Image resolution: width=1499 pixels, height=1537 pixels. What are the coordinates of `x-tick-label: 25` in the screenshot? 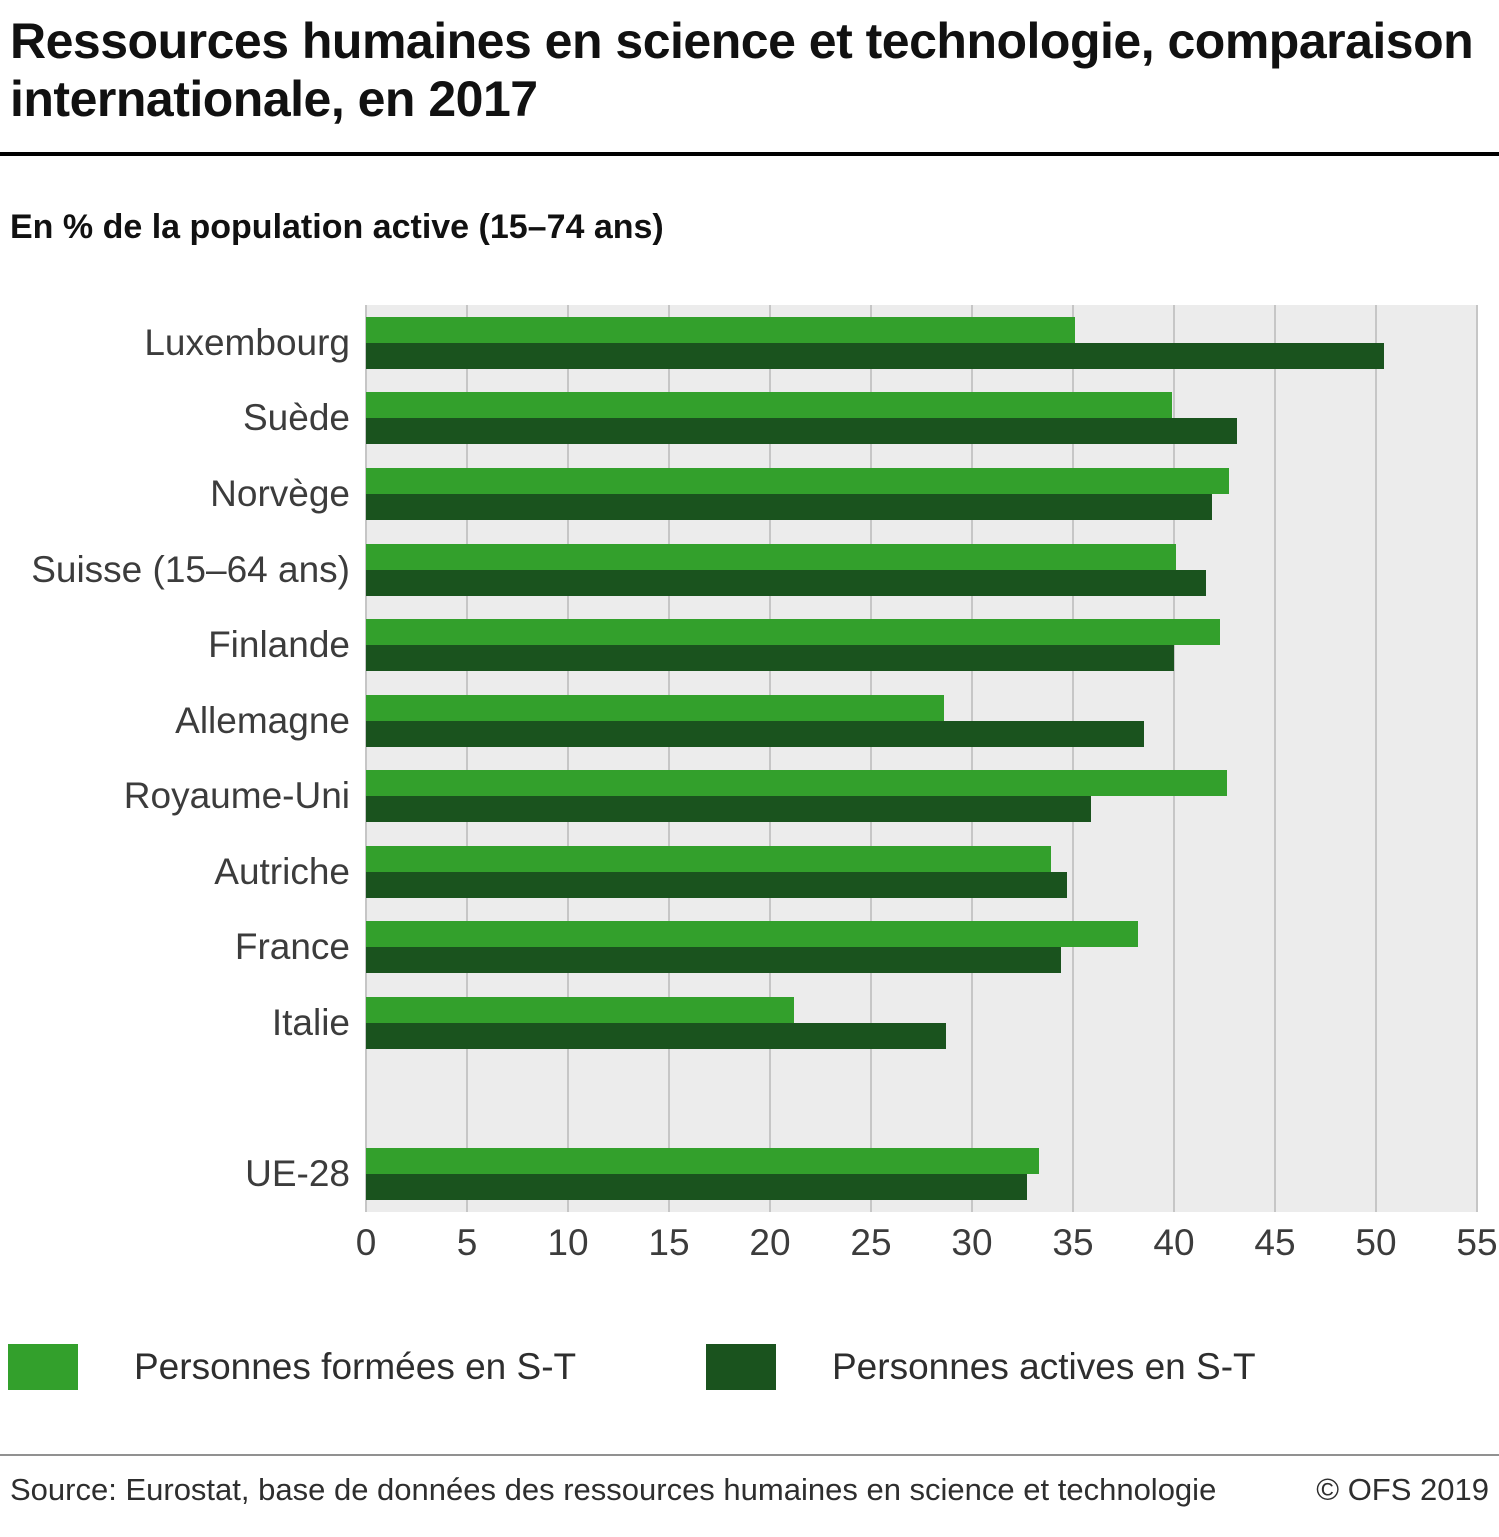 It's located at (871, 1242).